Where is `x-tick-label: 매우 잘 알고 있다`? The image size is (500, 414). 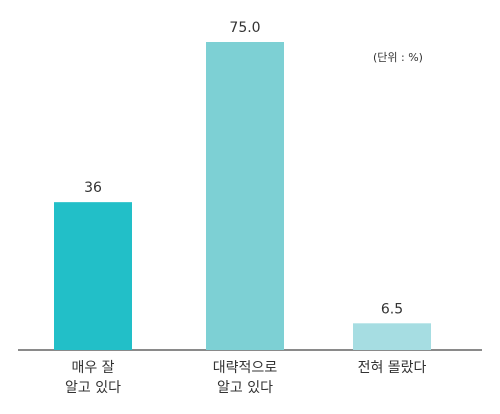
x-tick-label: 매우 잘 알고 있다 is located at coordinates (93, 378).